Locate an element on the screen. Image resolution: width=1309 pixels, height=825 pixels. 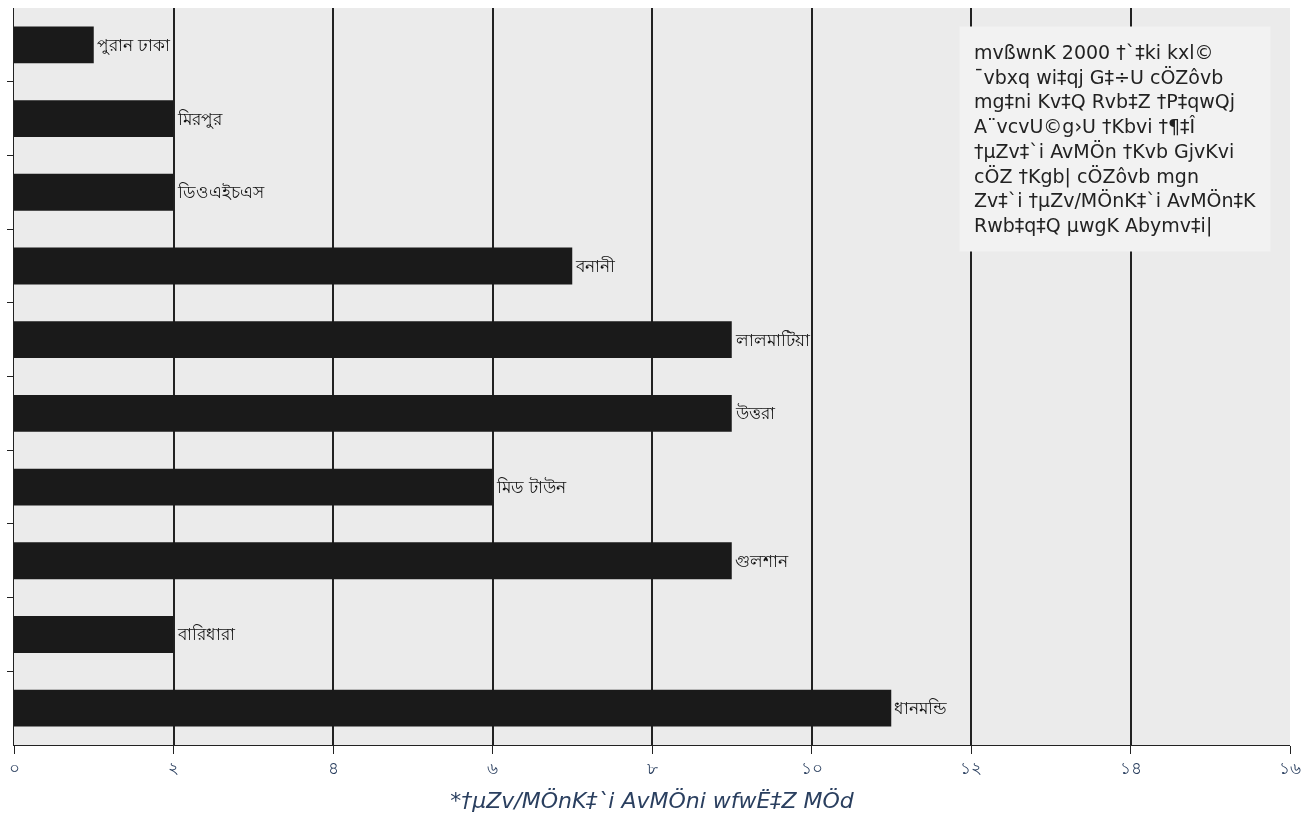
x-tick-label: ২ is located at coordinates (173, 768).